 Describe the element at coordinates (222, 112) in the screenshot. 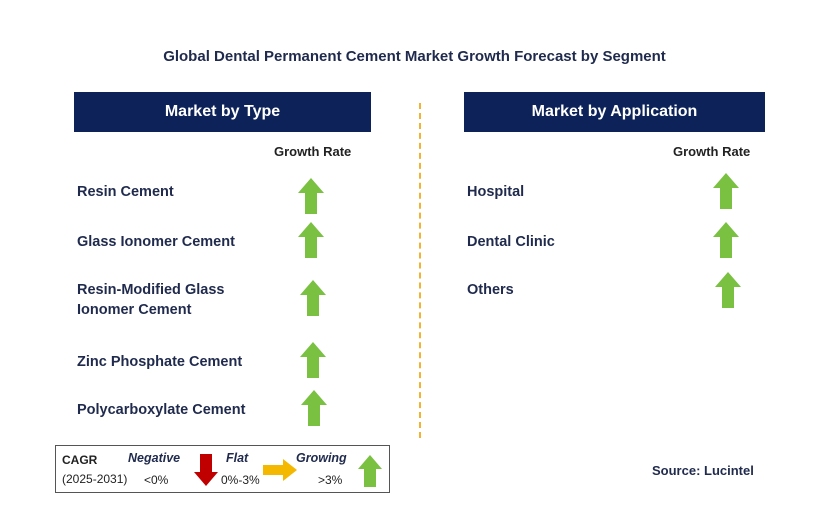

I see `market-by-type-header: Market by Type` at that location.